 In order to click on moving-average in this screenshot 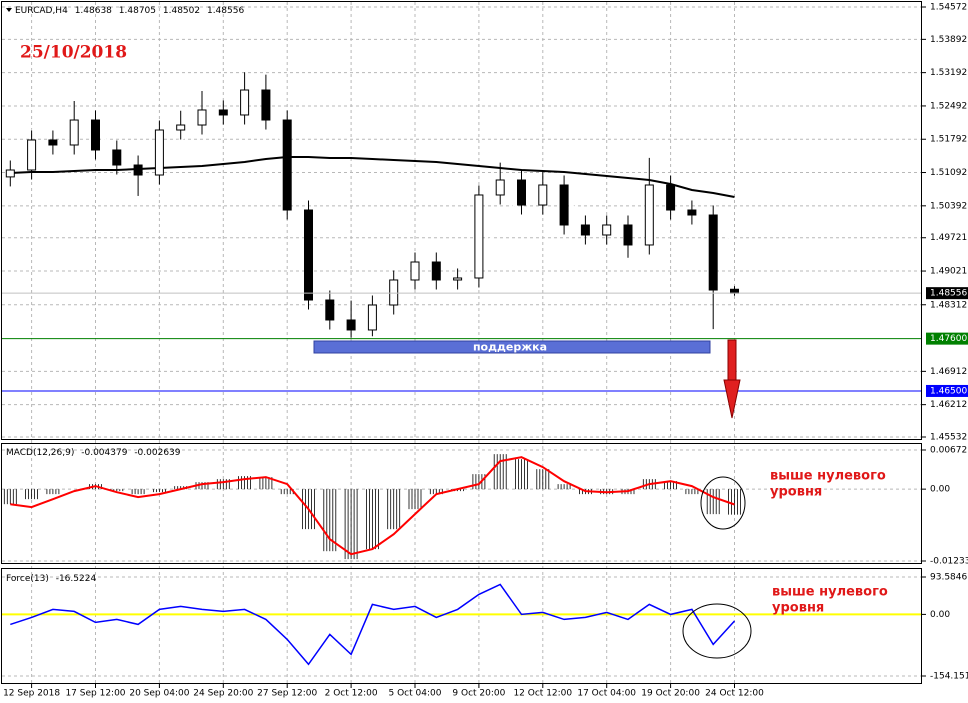, I will do `click(372, 177)`.